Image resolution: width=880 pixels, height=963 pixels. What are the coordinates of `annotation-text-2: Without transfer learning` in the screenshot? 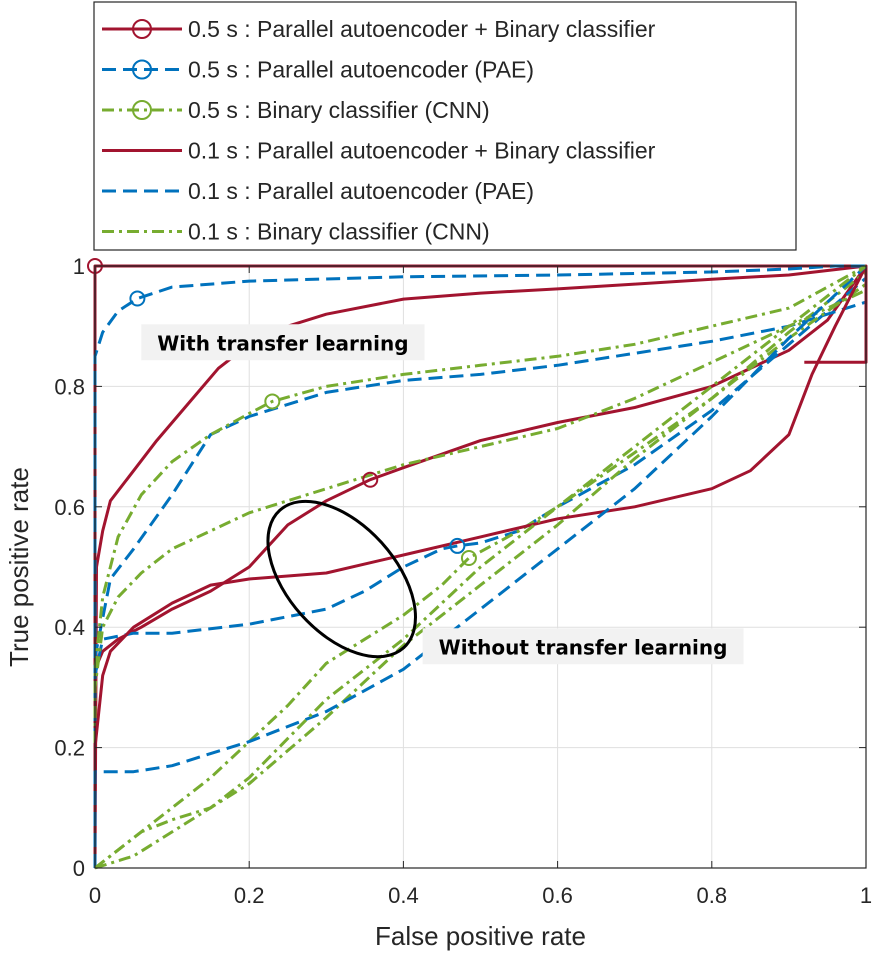 It's located at (583, 647).